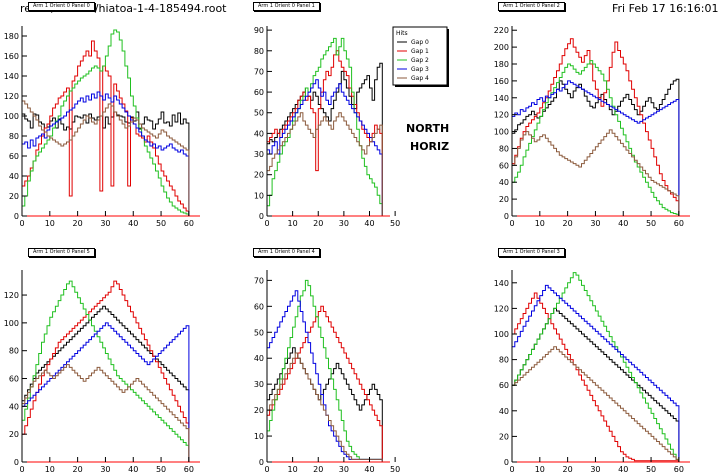 The image size is (720, 474). What do you see at coordinates (430, 146) in the screenshot?
I see `horiz-label: HORIZ` at bounding box center [430, 146].